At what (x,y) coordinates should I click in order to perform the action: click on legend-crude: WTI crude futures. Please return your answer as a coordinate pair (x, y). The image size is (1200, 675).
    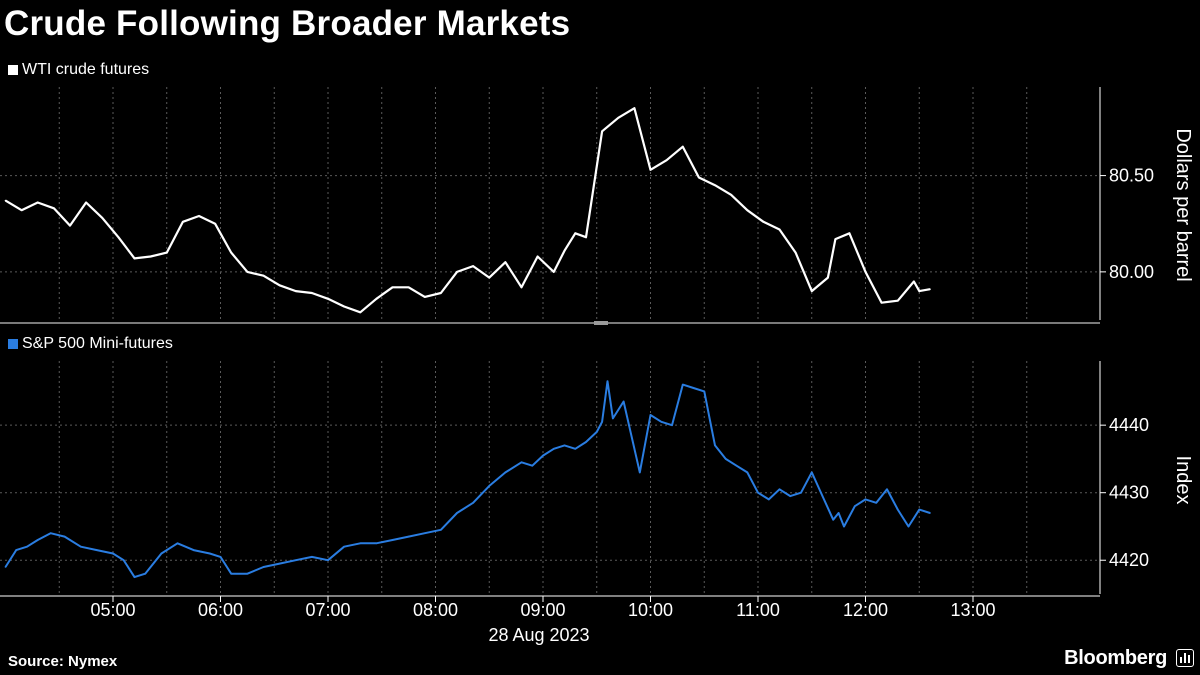
    Looking at the image, I should click on (78, 70).